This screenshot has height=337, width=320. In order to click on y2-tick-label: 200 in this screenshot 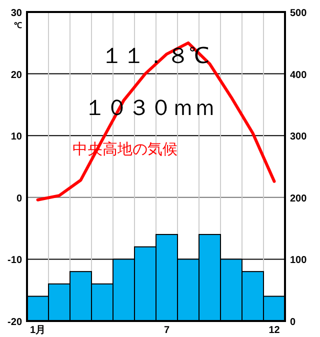, I will do `click(299, 198)`.